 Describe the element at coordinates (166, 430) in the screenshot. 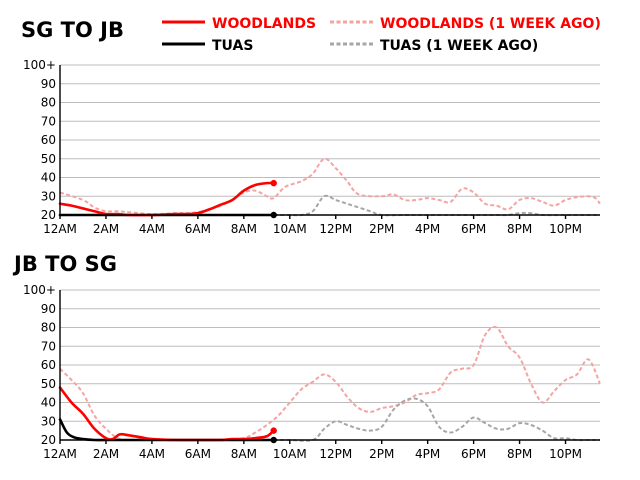

I see `series-line-tuas` at that location.